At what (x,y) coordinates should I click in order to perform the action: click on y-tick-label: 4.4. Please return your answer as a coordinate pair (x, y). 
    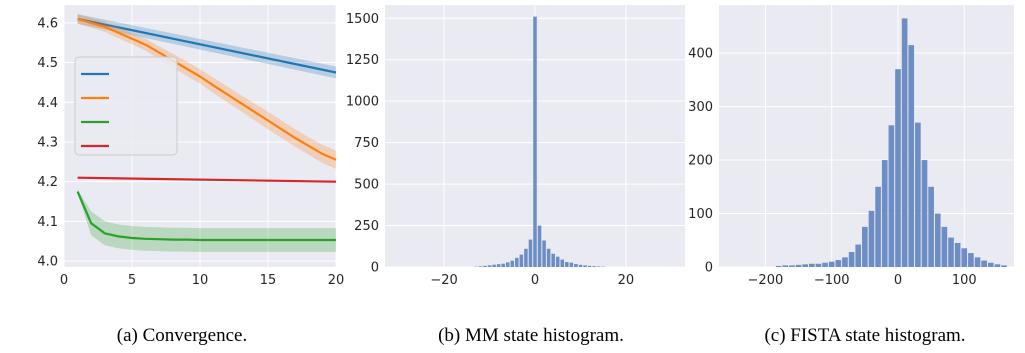
    Looking at the image, I should click on (47, 103).